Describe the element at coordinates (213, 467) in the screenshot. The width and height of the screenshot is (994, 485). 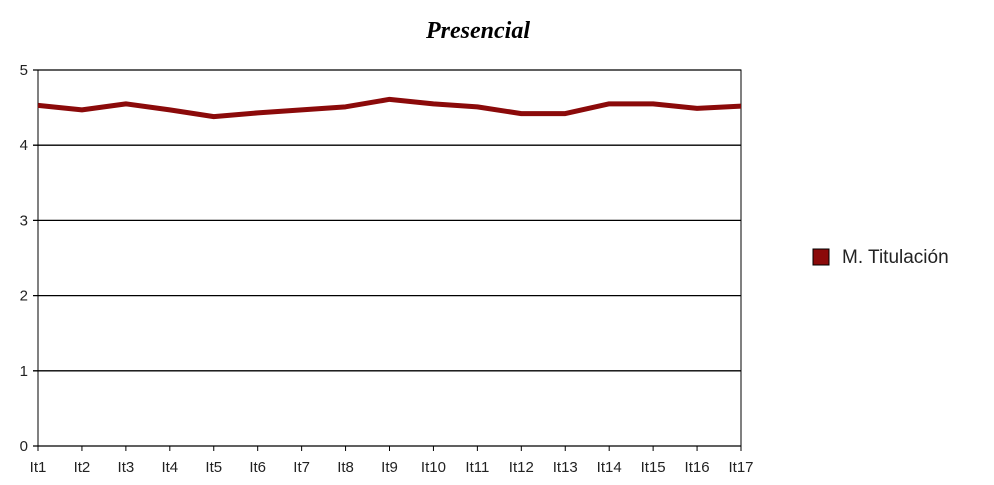
I see `x-tick-label: It5` at that location.